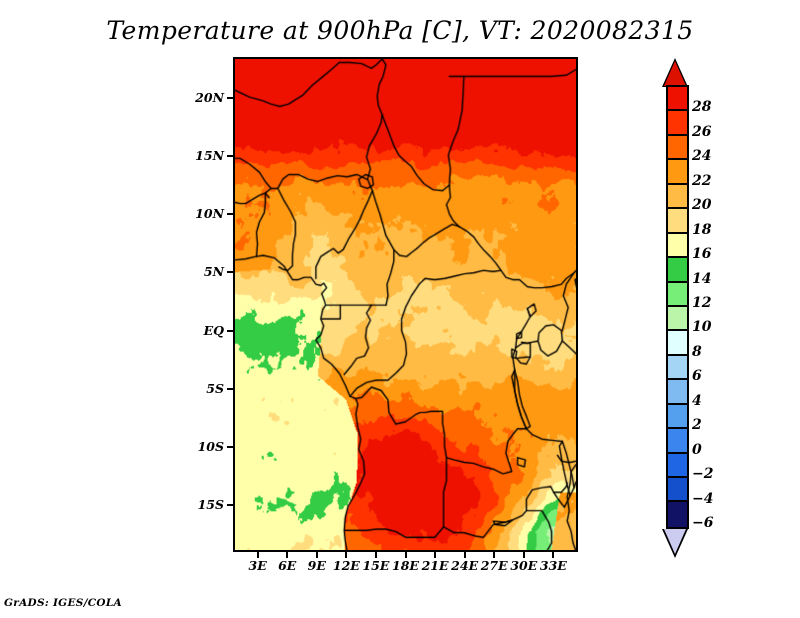 Image resolution: width=800 pixels, height=618 pixels. Describe the element at coordinates (209, 155) in the screenshot. I see `y-axis-label: 15N` at that location.